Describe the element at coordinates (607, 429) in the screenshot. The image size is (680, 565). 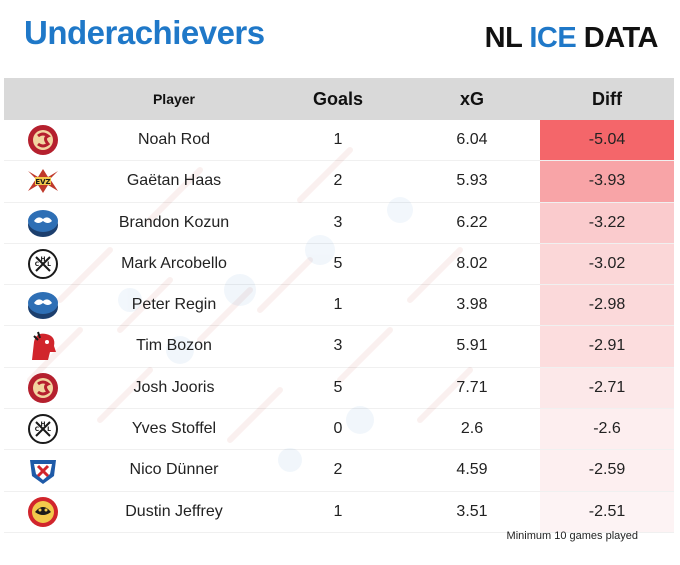
I see `diff-cell: -2.6` at that location.